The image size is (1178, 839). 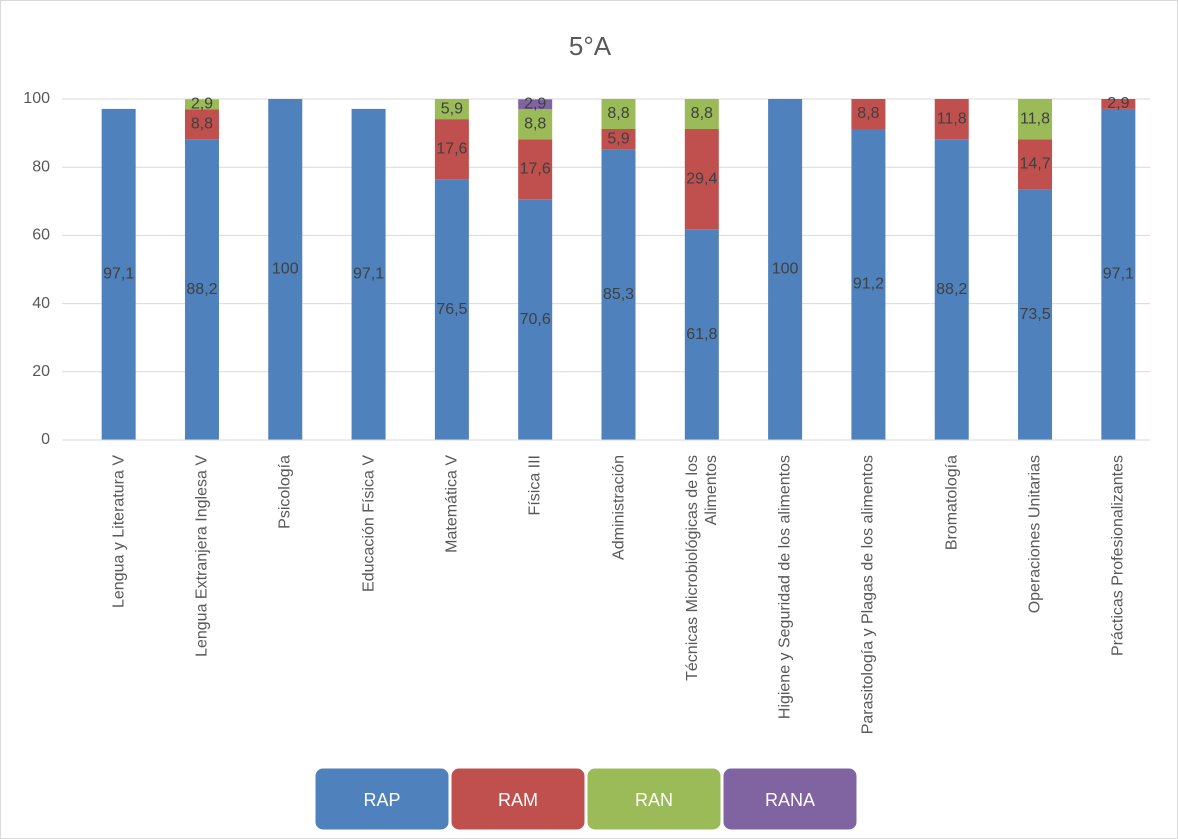 I want to click on data-label: 85,3, so click(x=618, y=294).